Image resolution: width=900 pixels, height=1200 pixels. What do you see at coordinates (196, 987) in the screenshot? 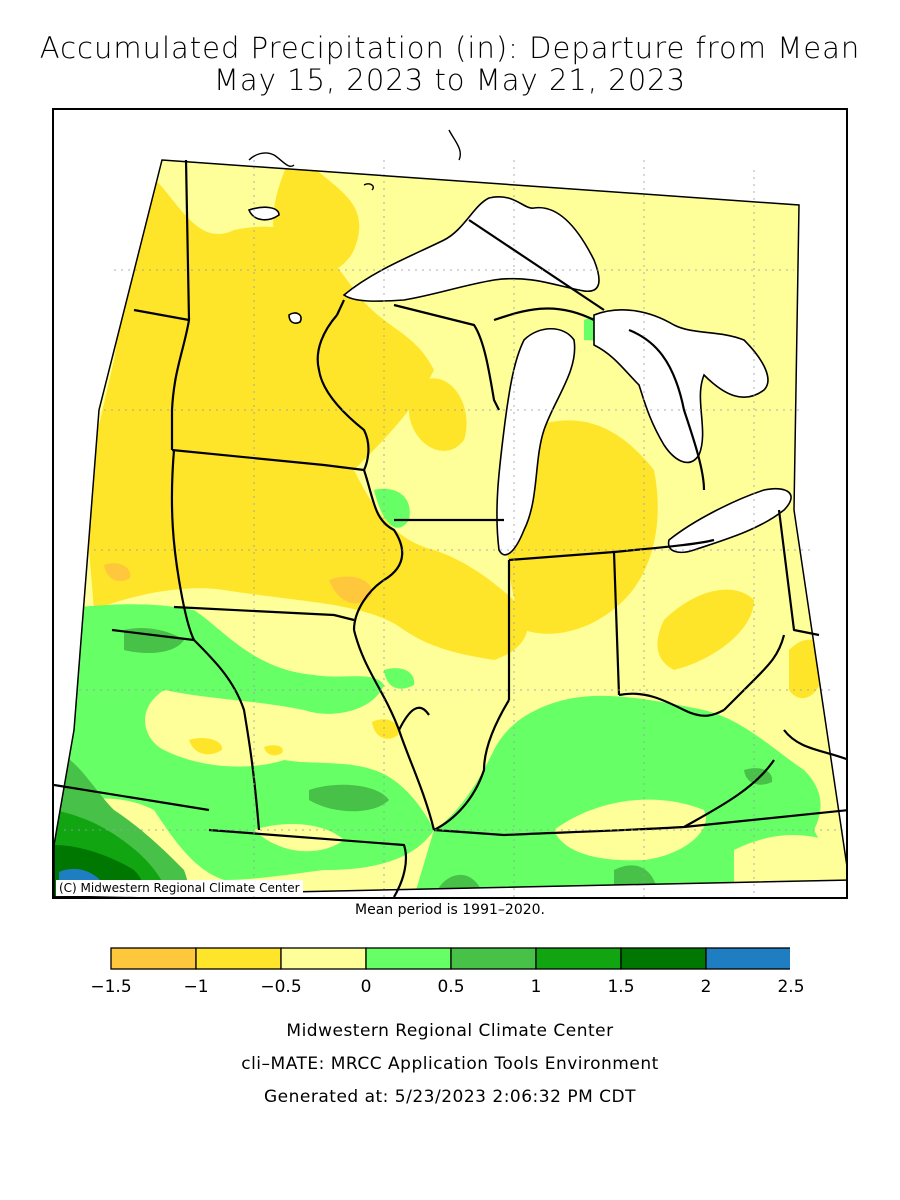
I see `legend-tick-label: −1` at bounding box center [196, 987].